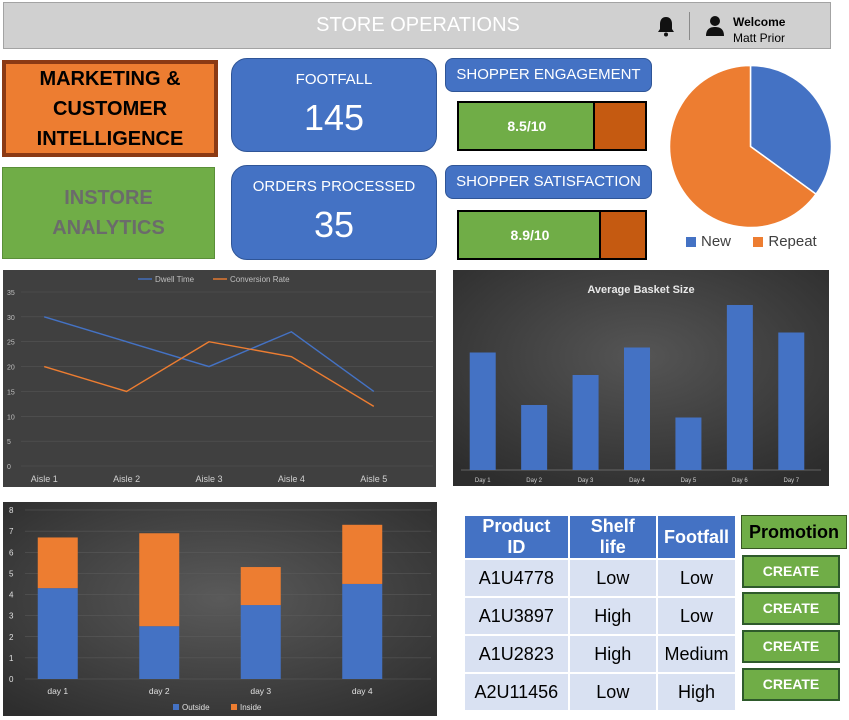 This screenshot has height=720, width=849. I want to click on cell-product-id: A1U4778, so click(516, 578).